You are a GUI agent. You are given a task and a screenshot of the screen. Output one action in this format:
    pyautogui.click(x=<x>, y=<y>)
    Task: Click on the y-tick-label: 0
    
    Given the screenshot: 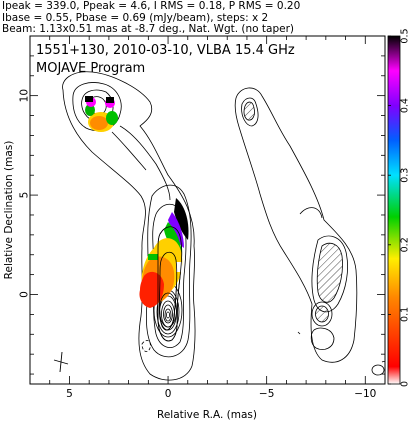 What is the action you would take?
    pyautogui.click(x=25, y=294)
    